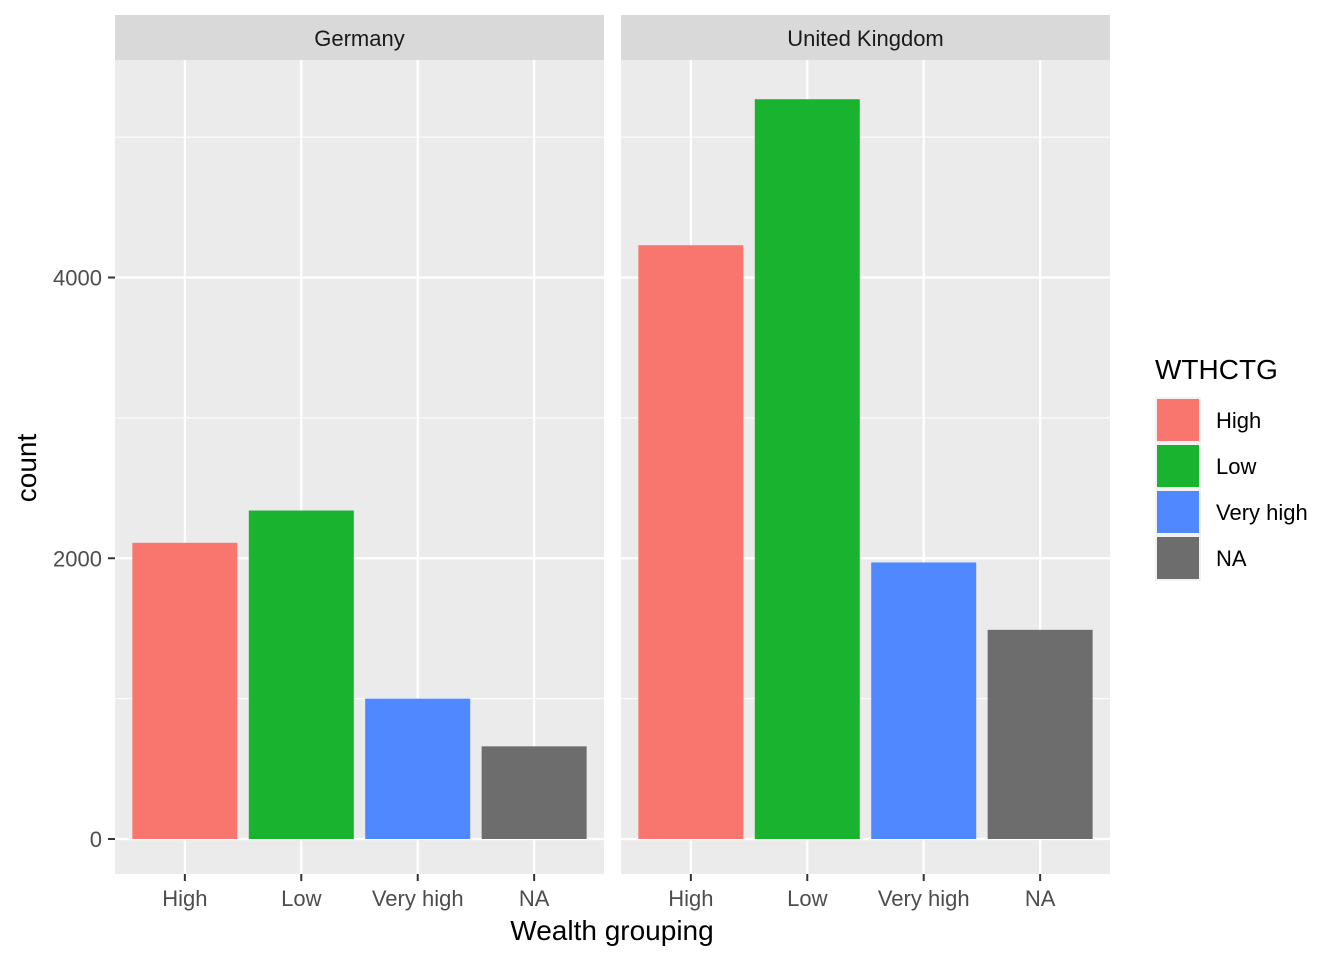 The image size is (1344, 960). I want to click on bar-united-kingdom-high, so click(691, 542).